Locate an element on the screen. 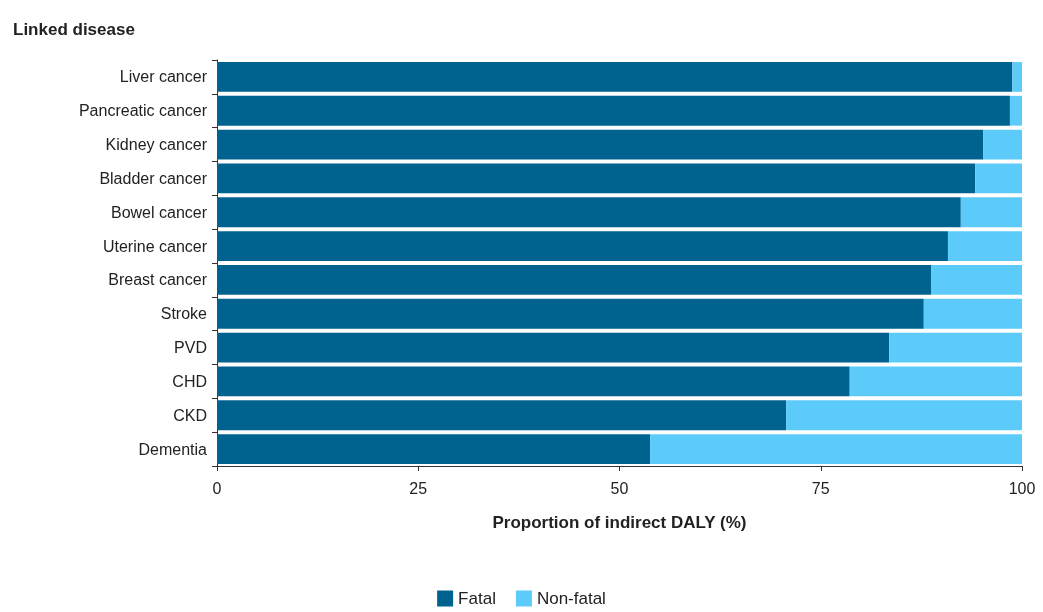 The width and height of the screenshot is (1043, 612). x-tick-label: 100 is located at coordinates (1022, 488).